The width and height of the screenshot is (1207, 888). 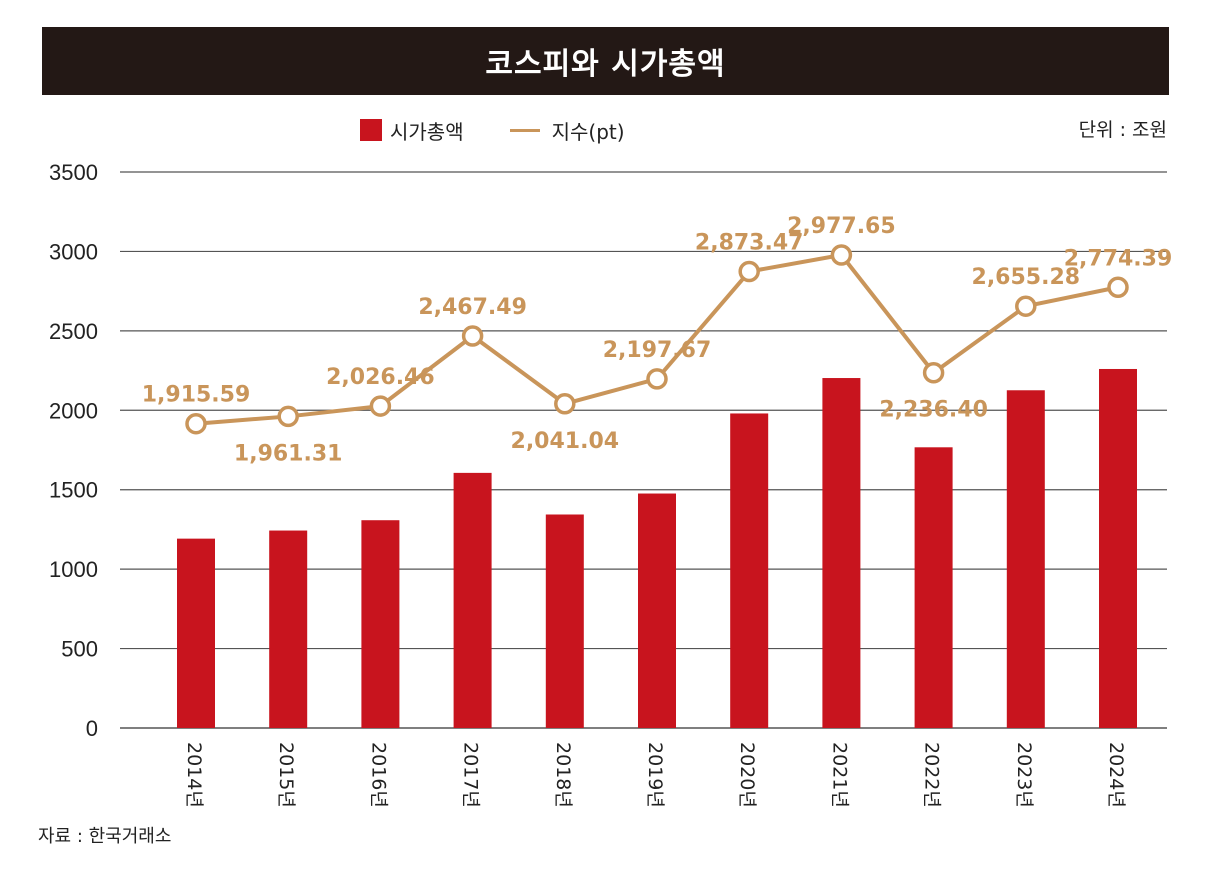 I want to click on index-data-label: 2,655.28, so click(x=1026, y=277).